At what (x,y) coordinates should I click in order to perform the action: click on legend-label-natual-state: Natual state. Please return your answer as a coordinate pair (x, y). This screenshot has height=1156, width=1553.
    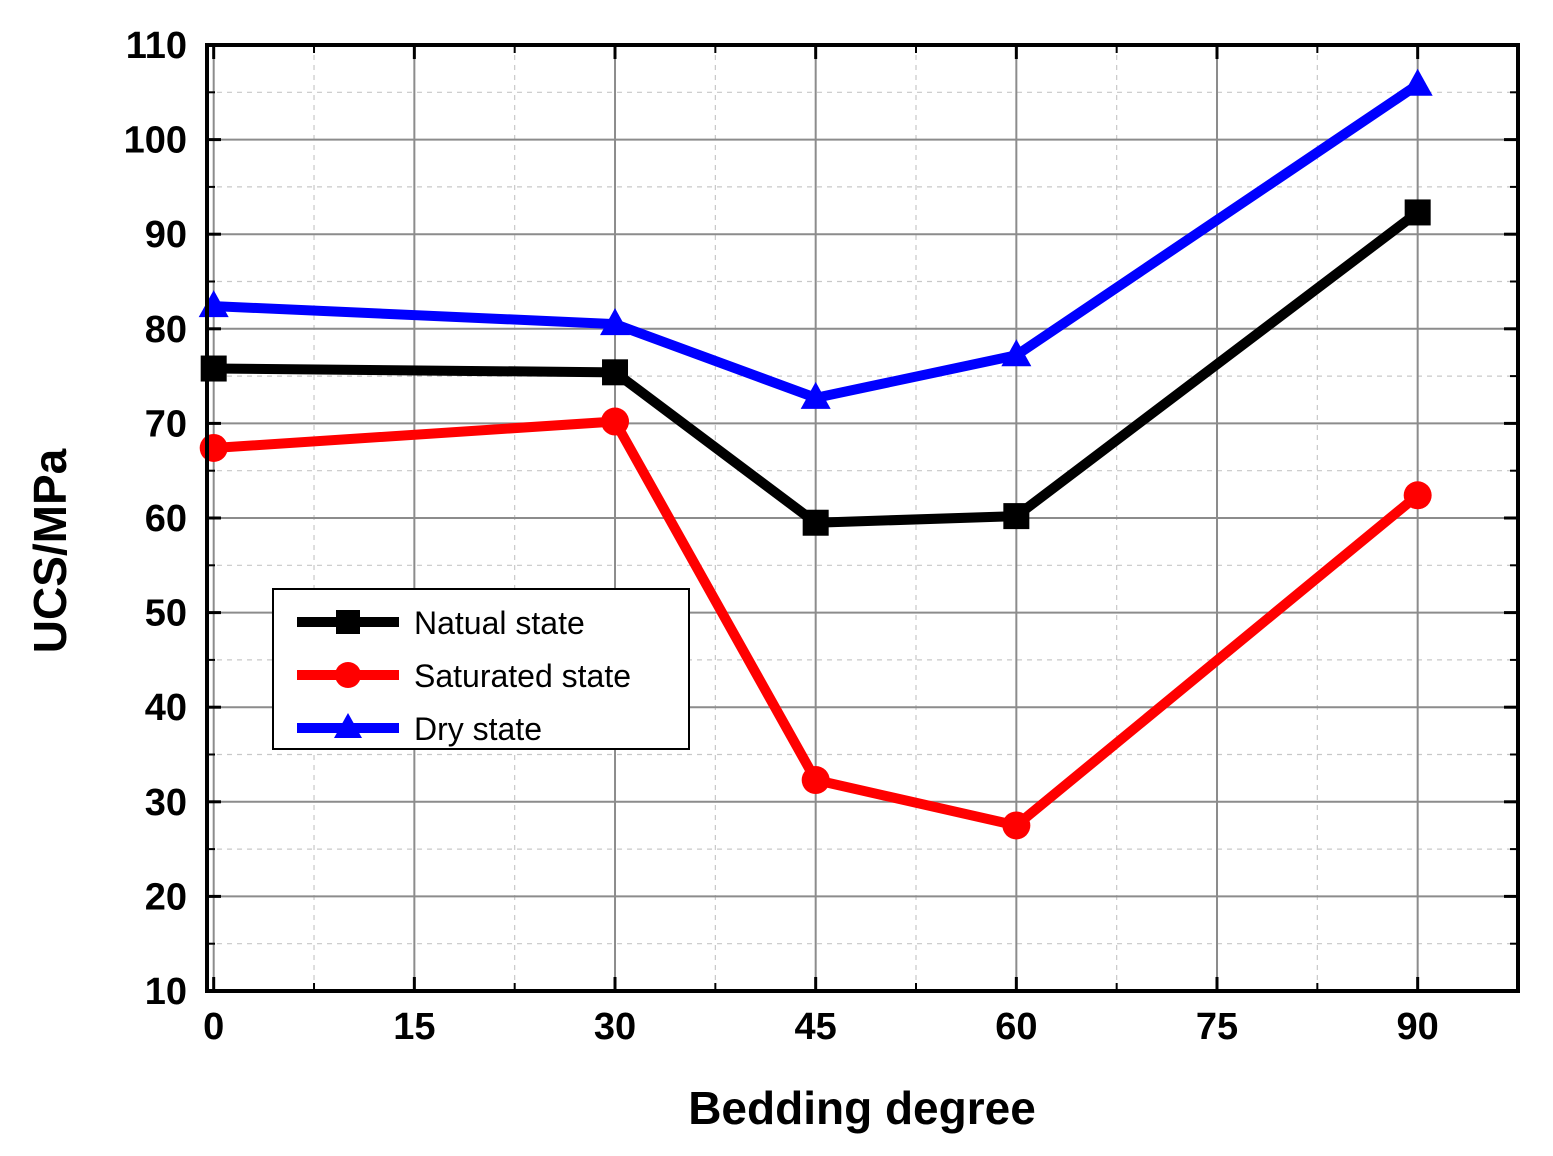
    Looking at the image, I should click on (499, 623).